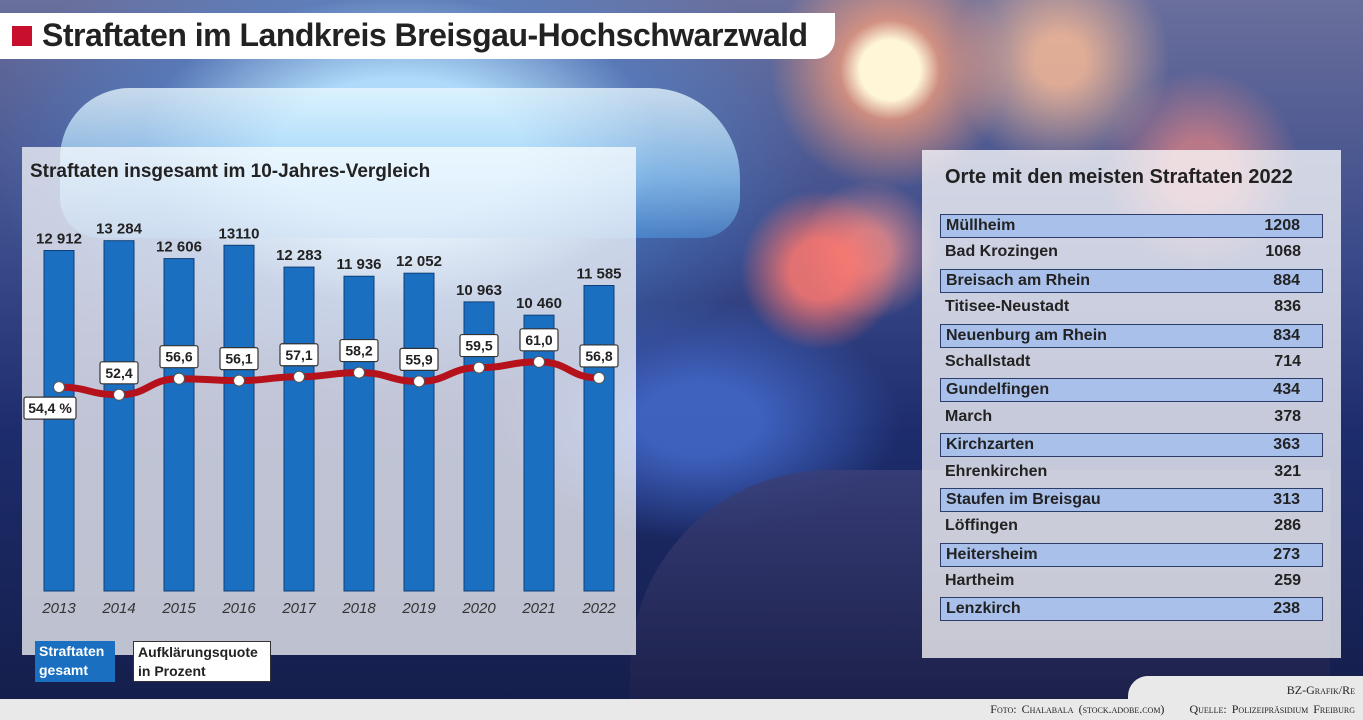 The image size is (1363, 720). What do you see at coordinates (1131, 253) in the screenshot?
I see `location-row: Bad Krozingen 1068` at bounding box center [1131, 253].